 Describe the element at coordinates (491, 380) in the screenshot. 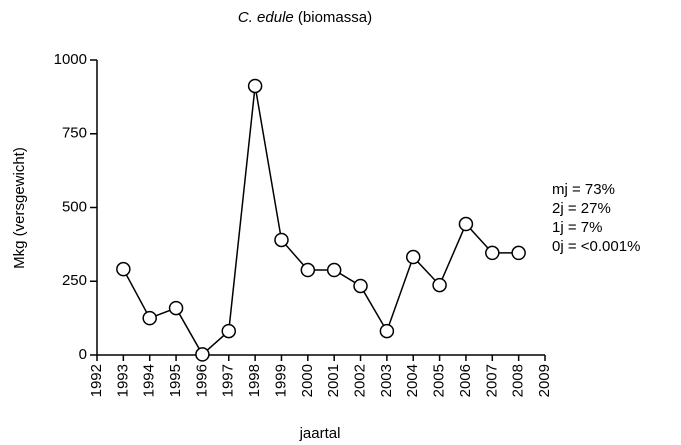

I see `x-tick-label: 2007` at that location.